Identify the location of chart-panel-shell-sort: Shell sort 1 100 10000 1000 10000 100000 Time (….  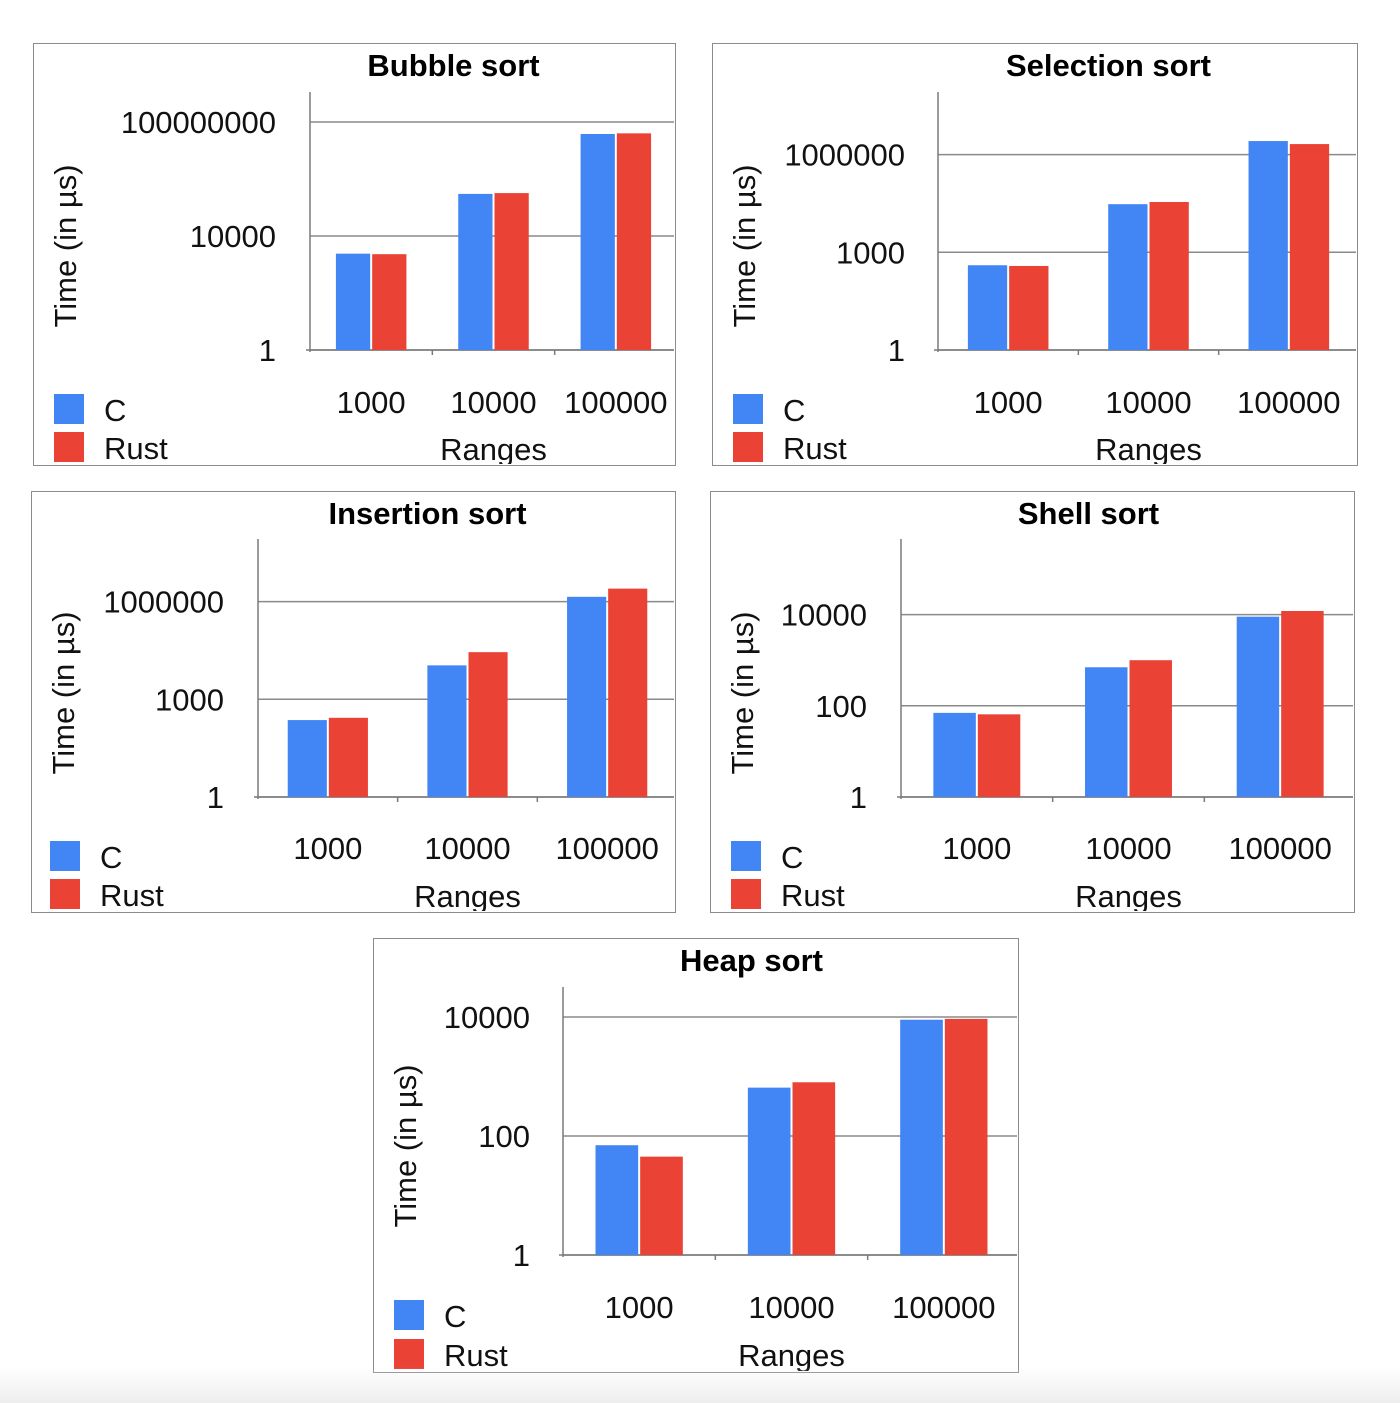
(1032, 702).